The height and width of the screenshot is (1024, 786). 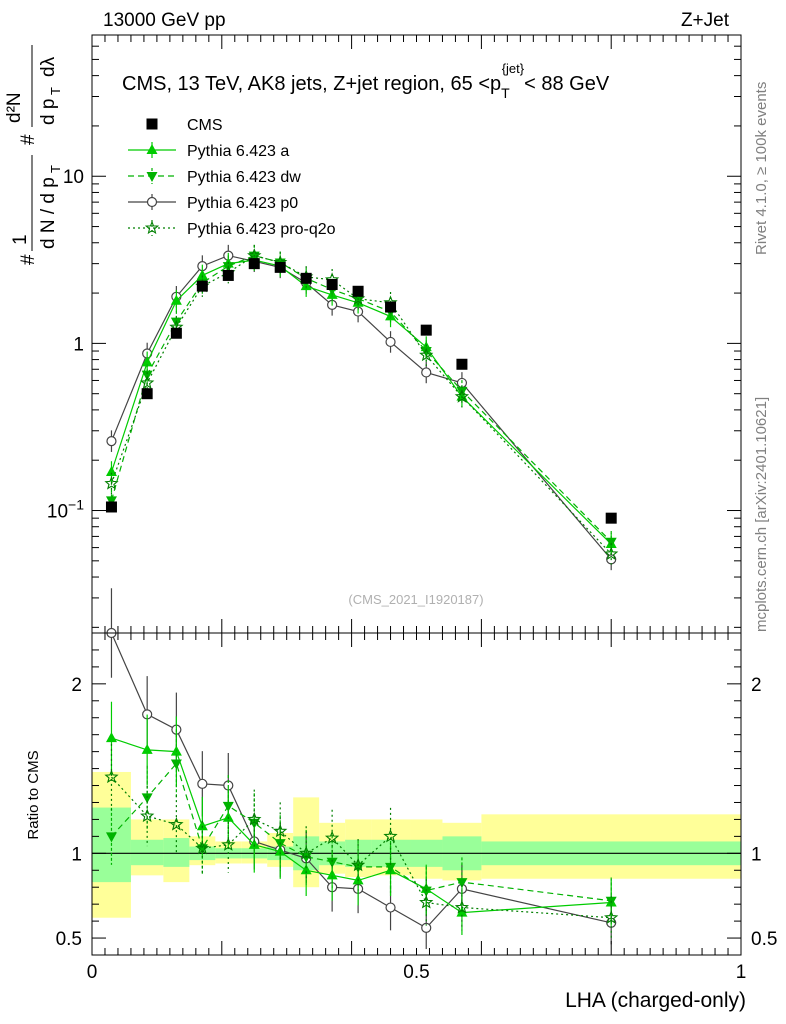 What do you see at coordinates (55, 169) in the screenshot?
I see `ylabel-t1: T` at bounding box center [55, 169].